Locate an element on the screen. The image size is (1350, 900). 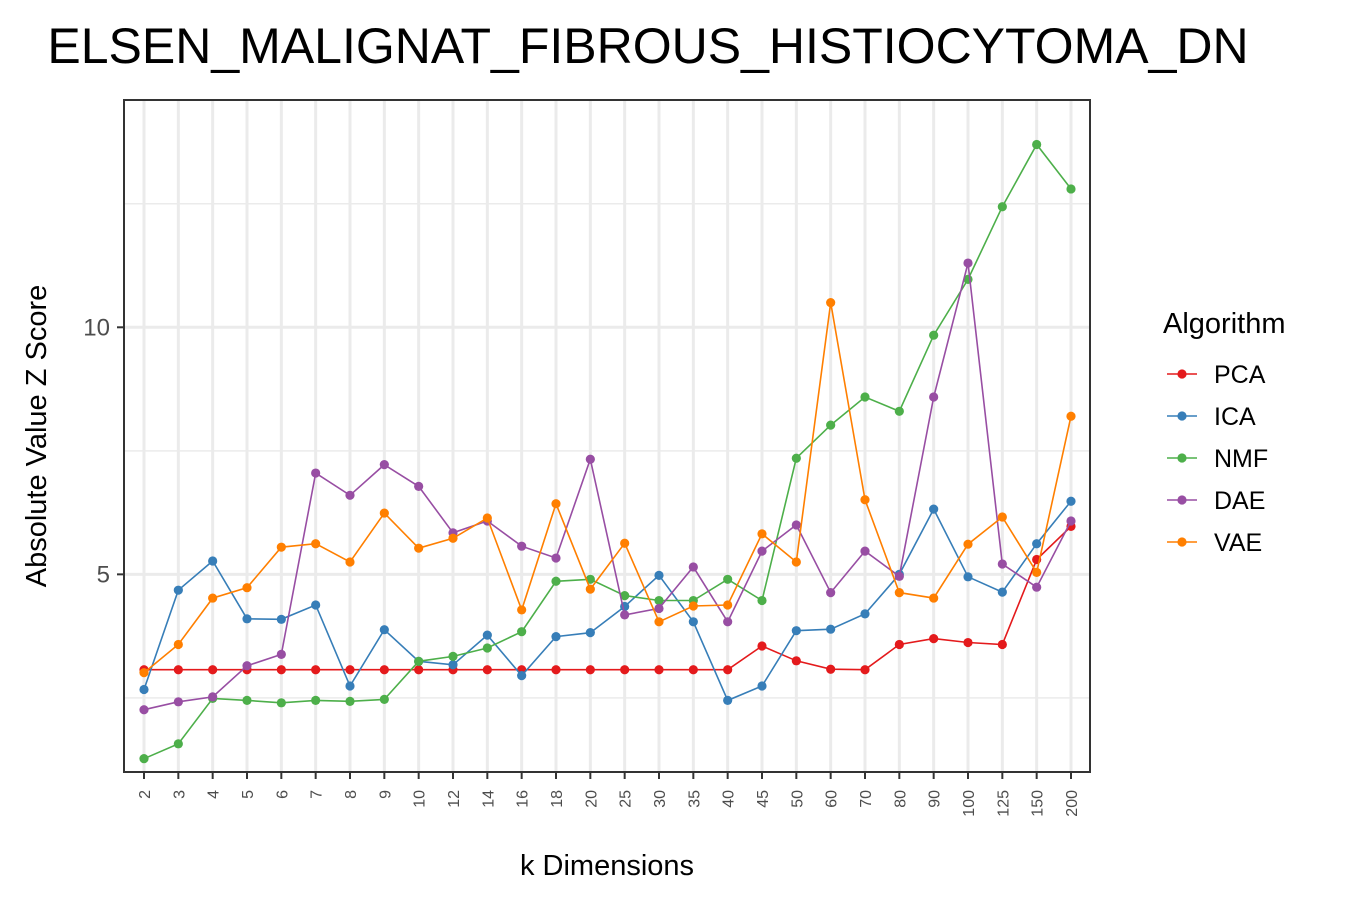
x-tick-label: 9 is located at coordinates (385, 794).